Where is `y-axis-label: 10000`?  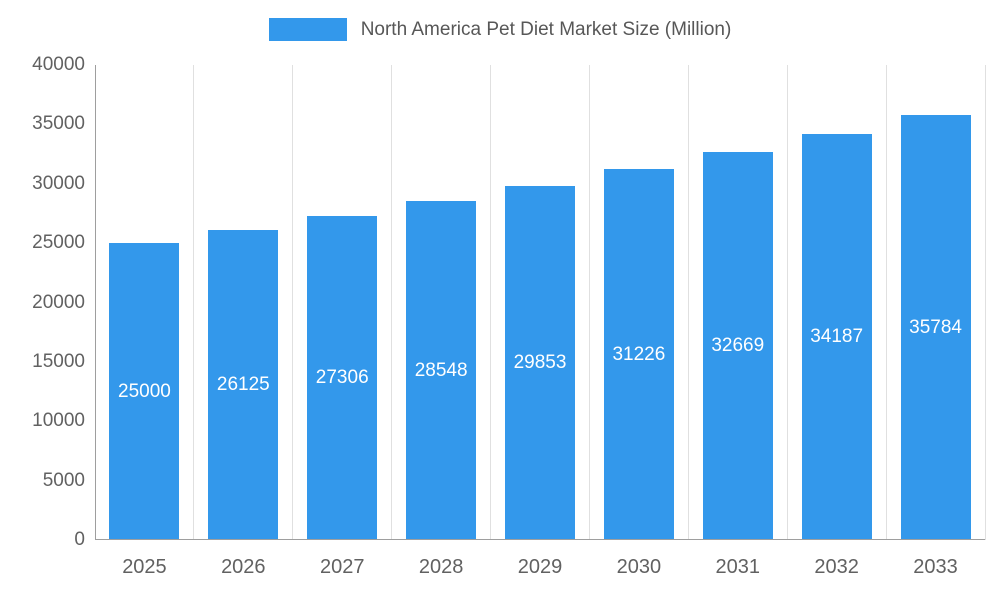
y-axis-label: 10000 is located at coordinates (58, 421).